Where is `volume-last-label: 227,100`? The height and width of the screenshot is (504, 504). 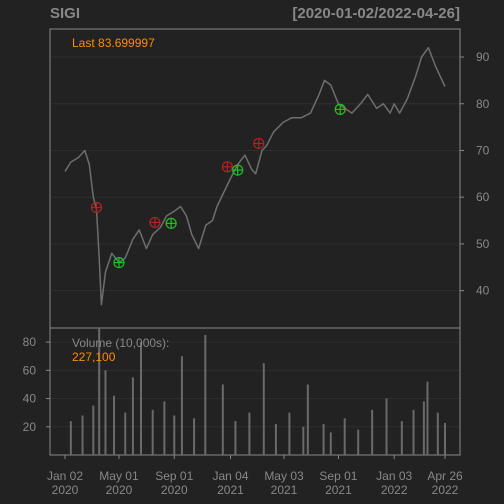 volume-last-label: 227,100 is located at coordinates (94, 357).